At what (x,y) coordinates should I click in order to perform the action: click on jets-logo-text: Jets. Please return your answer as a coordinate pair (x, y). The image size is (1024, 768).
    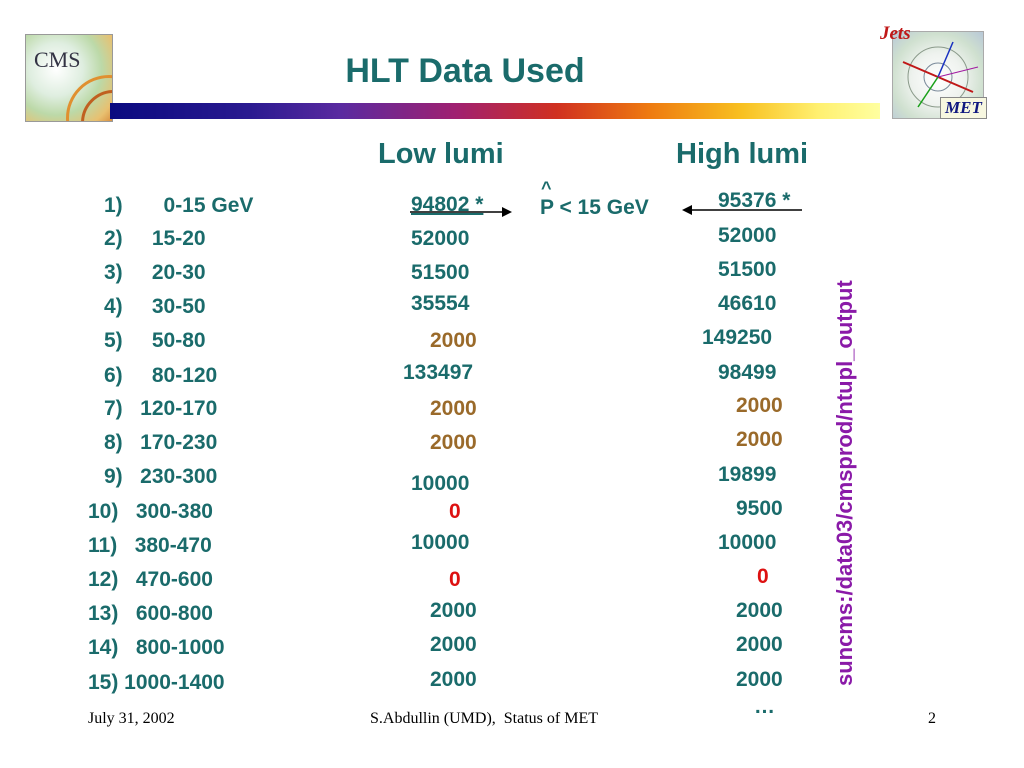
    Looking at the image, I should click on (895, 33).